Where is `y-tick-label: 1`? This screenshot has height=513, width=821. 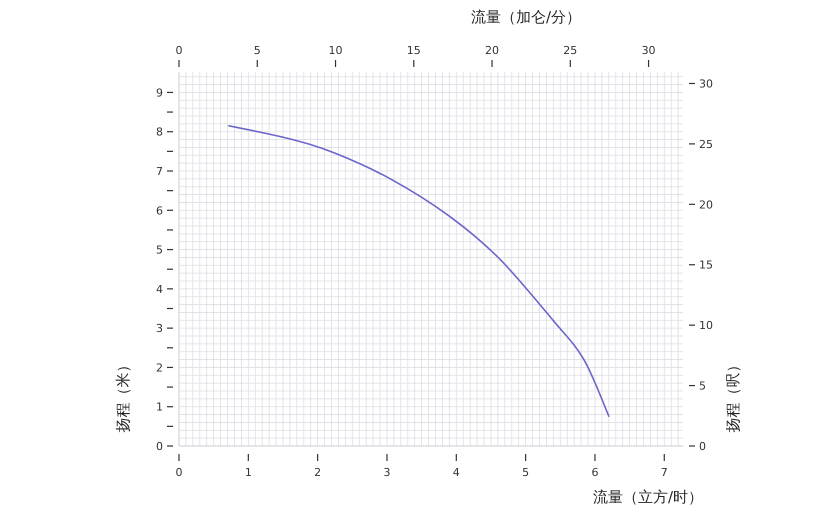
y-tick-label: 1 is located at coordinates (159, 407).